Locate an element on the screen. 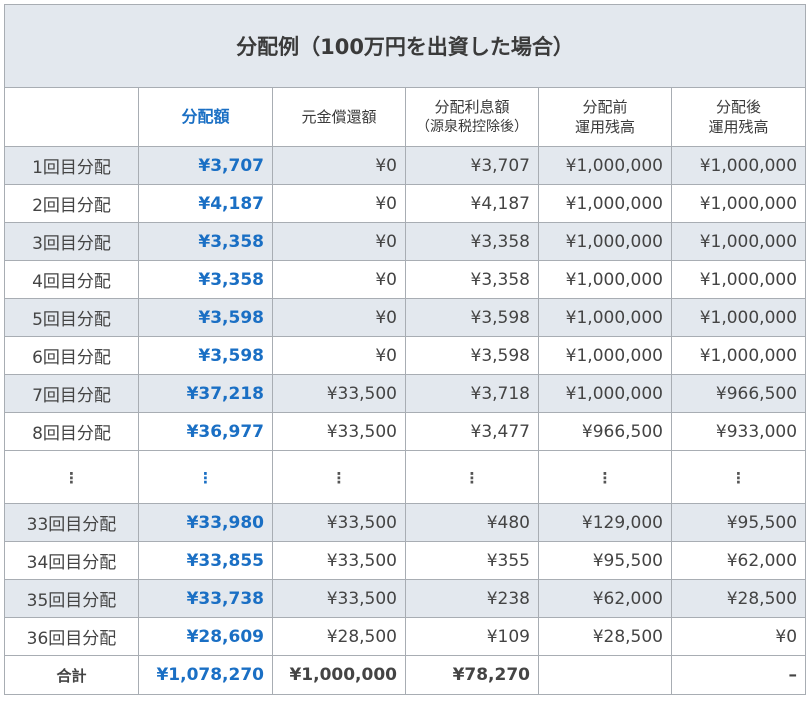  header-balance-after: 分配後 運用残高 is located at coordinates (738, 117).